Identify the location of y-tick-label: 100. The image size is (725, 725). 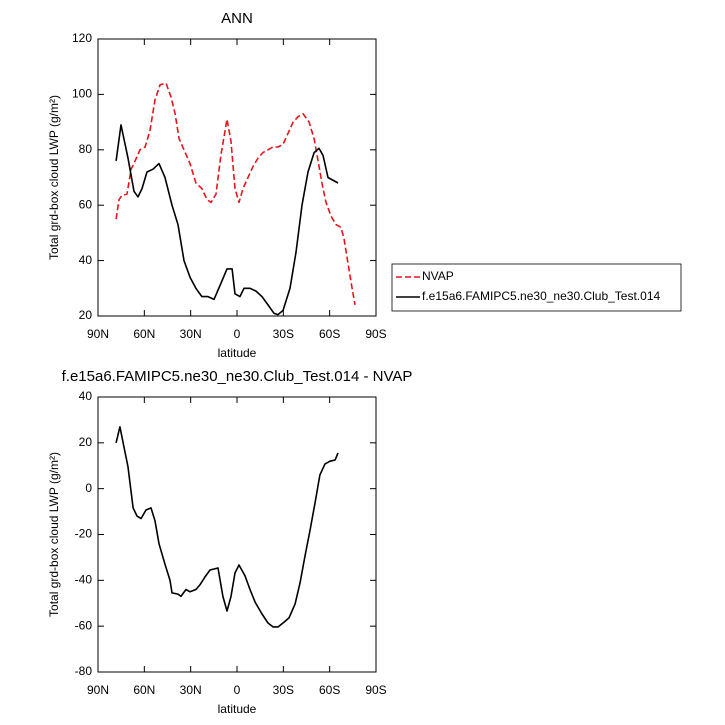
(82, 94).